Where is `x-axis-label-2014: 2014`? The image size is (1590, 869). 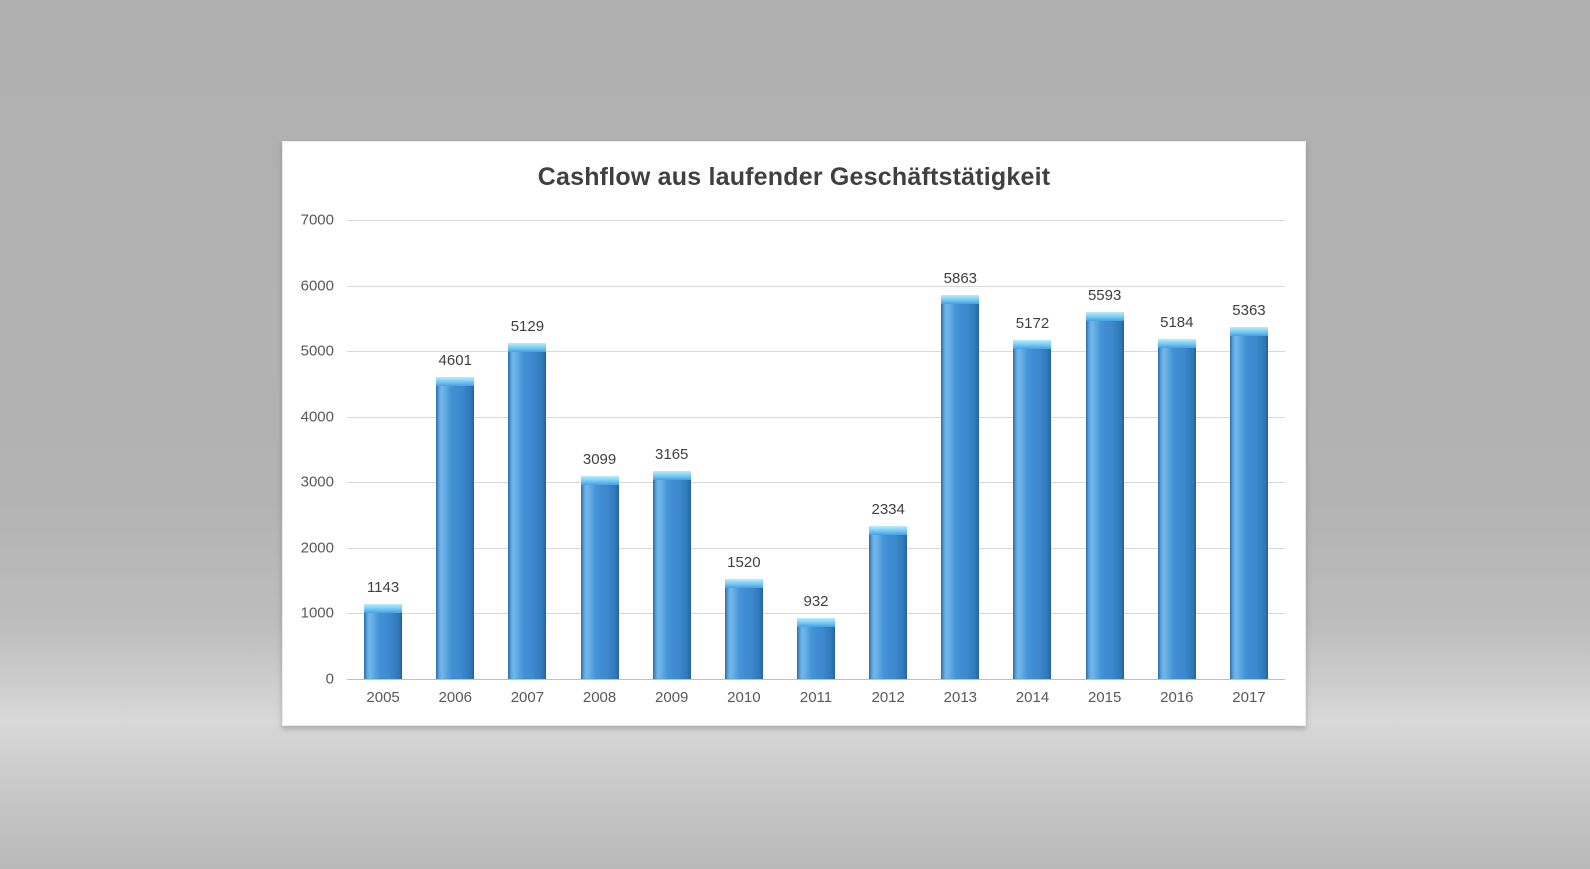
x-axis-label-2014: 2014 is located at coordinates (1032, 697).